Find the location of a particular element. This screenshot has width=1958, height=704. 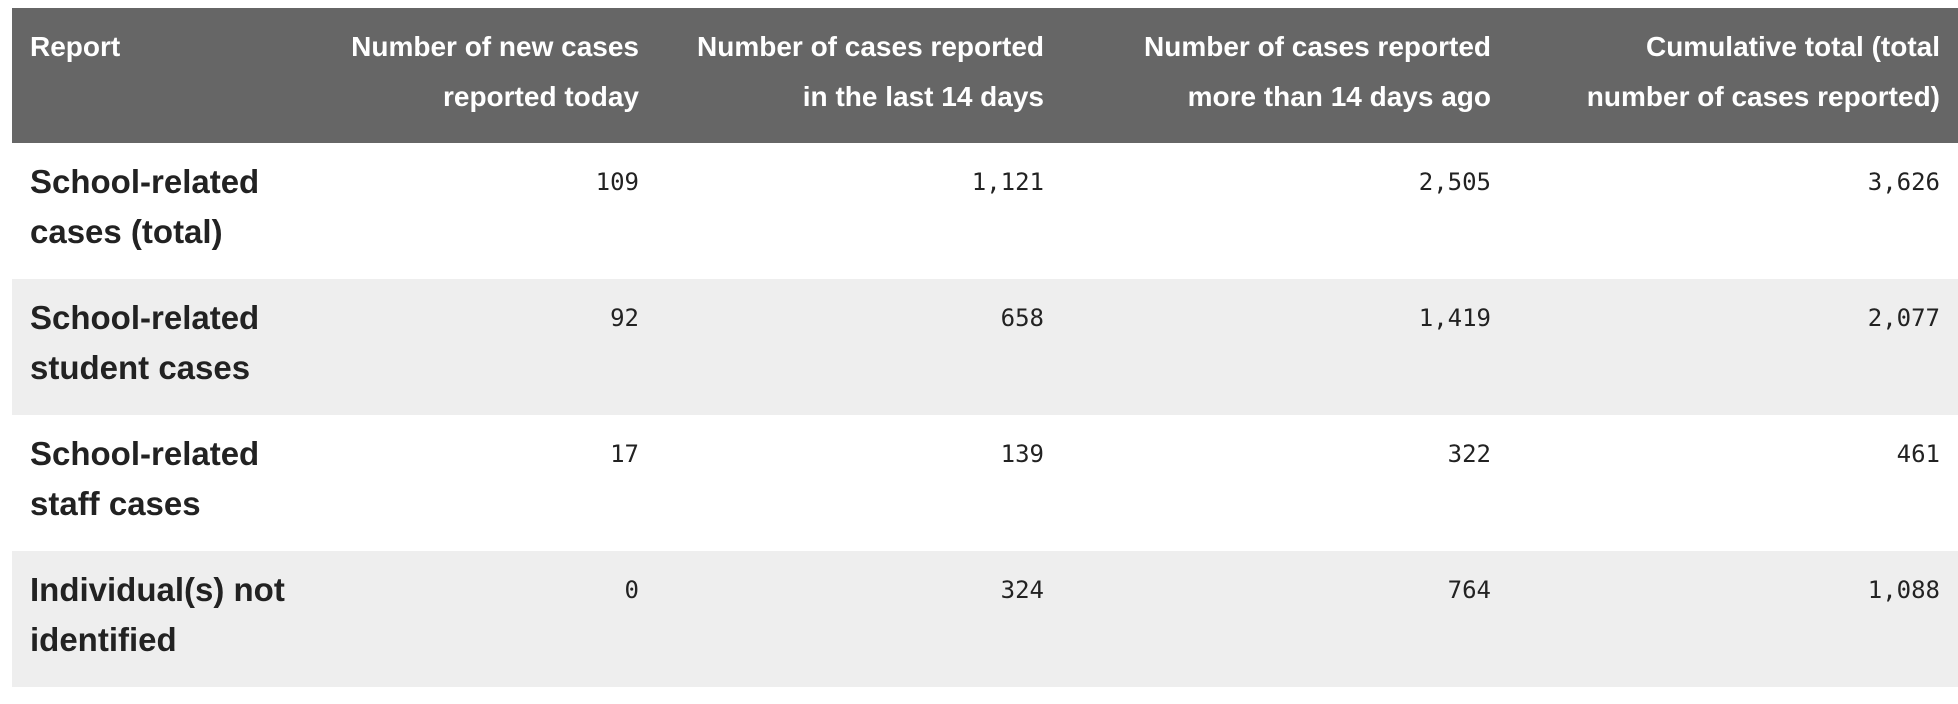

row-label: School-related cases (total) is located at coordinates (162, 211).